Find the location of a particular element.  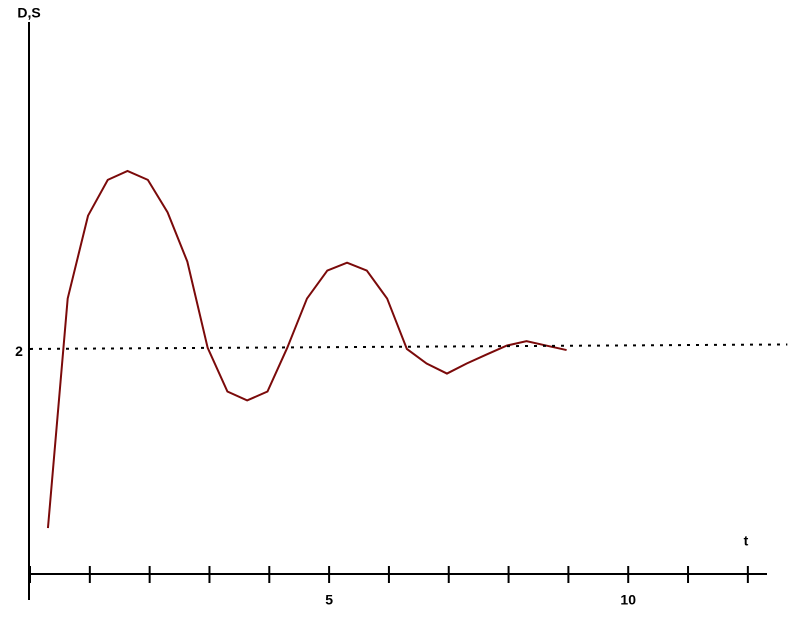

x-axis-label: t is located at coordinates (746, 541).